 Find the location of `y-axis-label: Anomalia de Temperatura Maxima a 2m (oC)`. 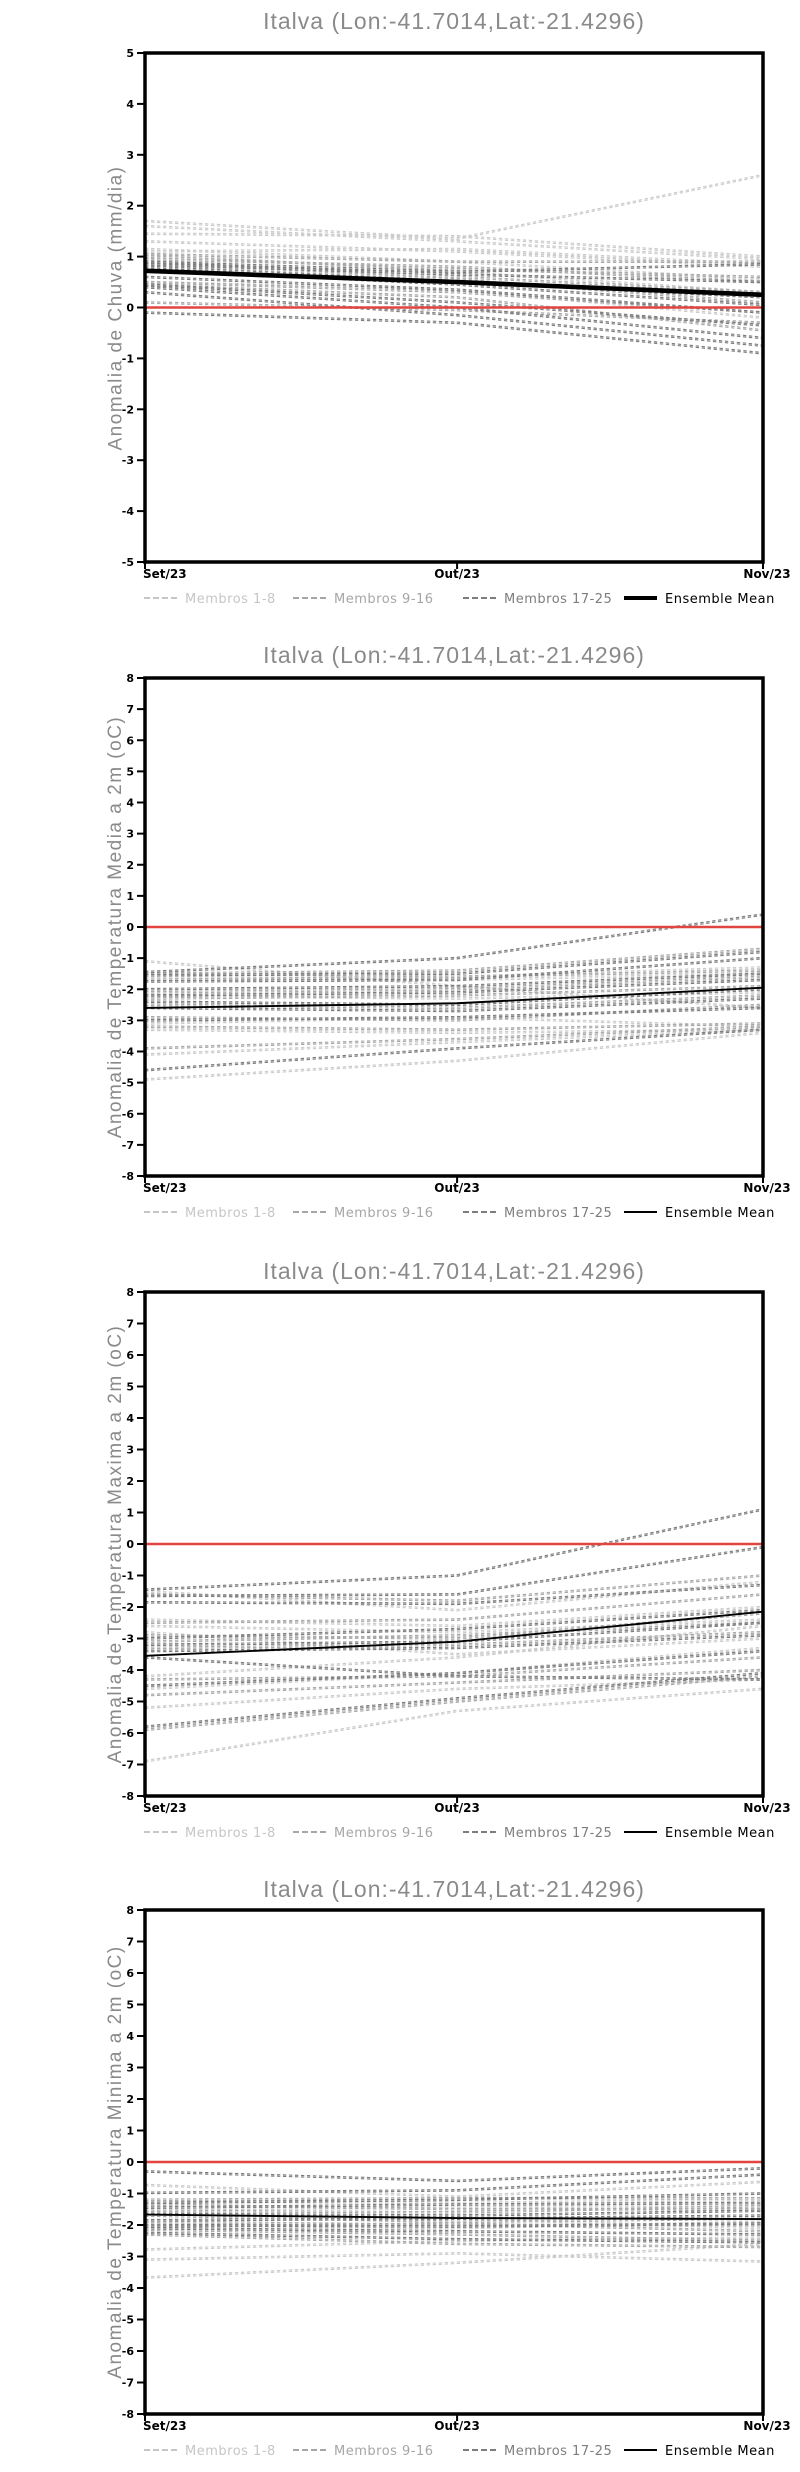

y-axis-label: Anomalia de Temperatura Maxima a 2m (oC) is located at coordinates (115, 1544).